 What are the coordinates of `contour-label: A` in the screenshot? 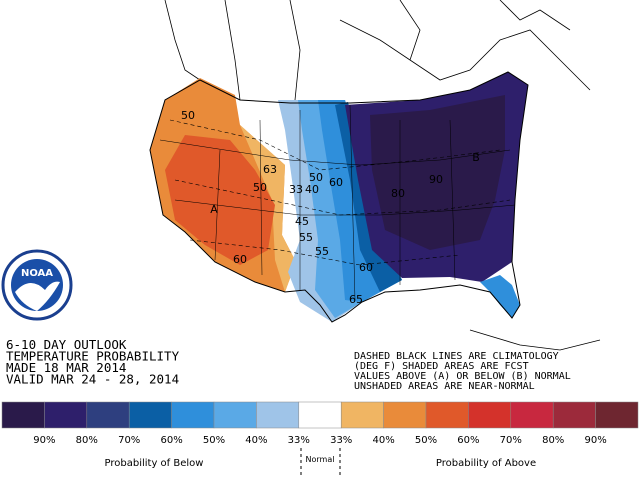 It's located at (214, 209).